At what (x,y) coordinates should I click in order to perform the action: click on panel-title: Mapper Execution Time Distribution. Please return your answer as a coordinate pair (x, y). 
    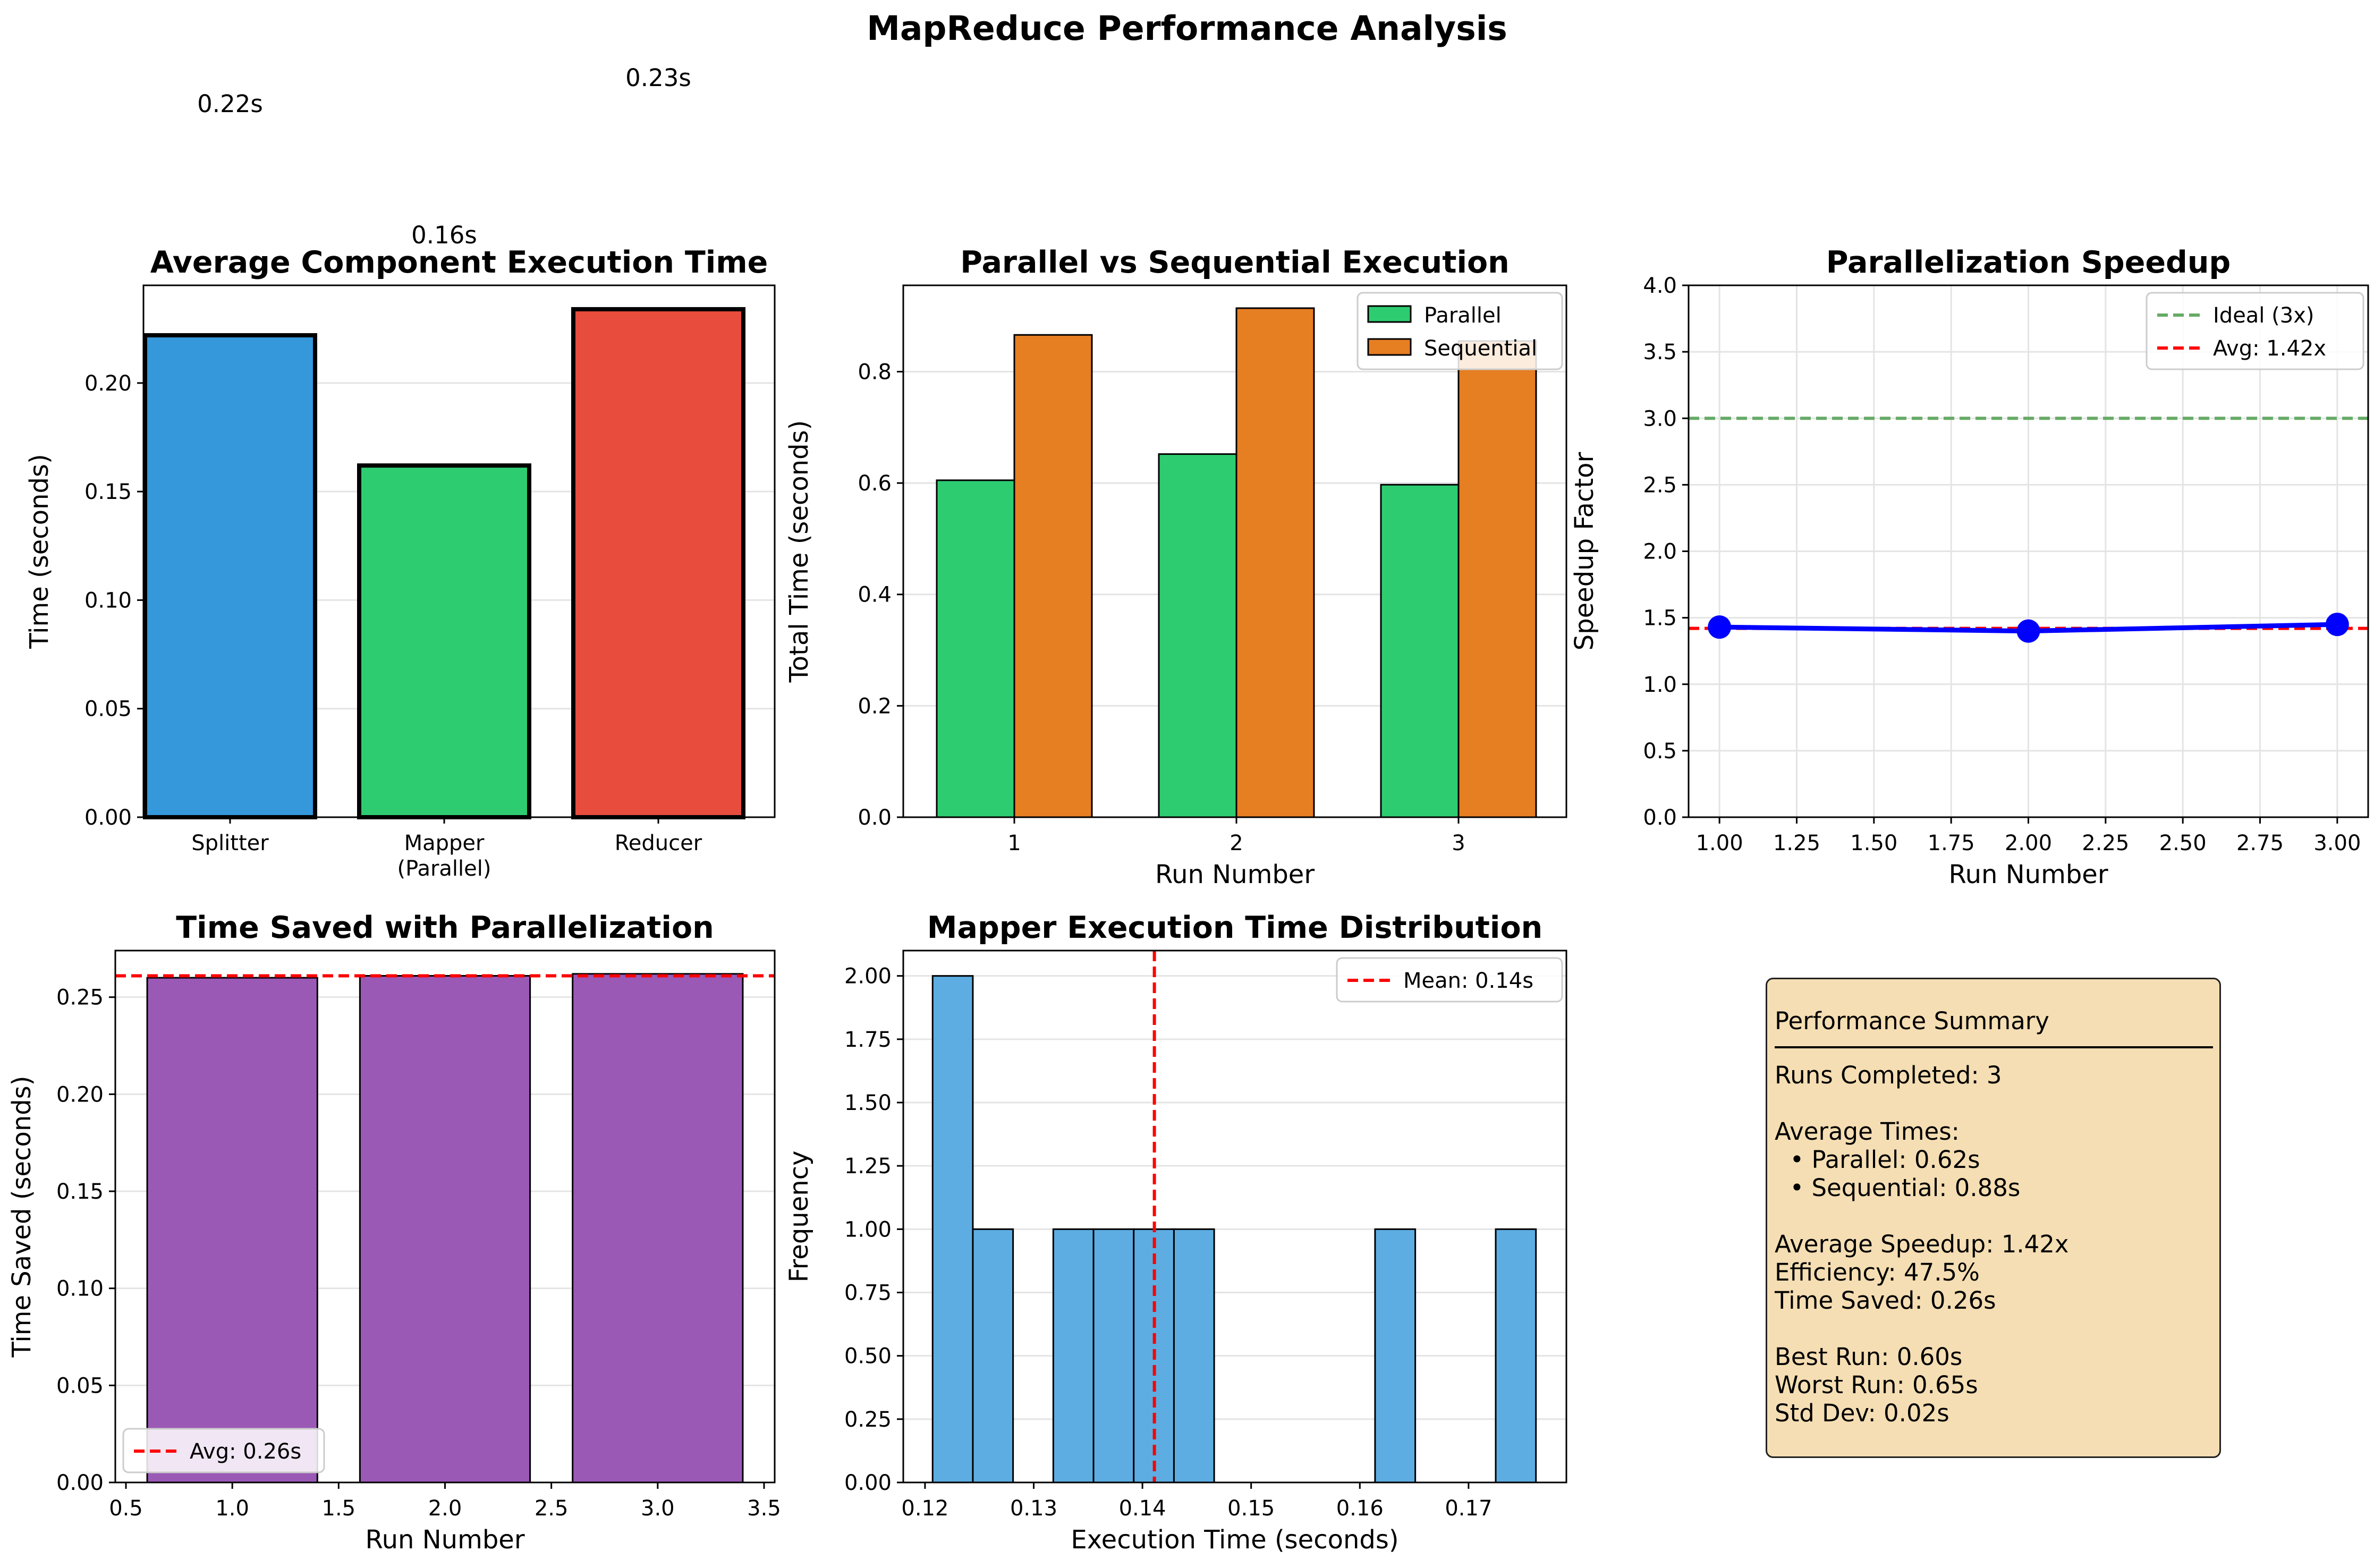
    Looking at the image, I should click on (1234, 927).